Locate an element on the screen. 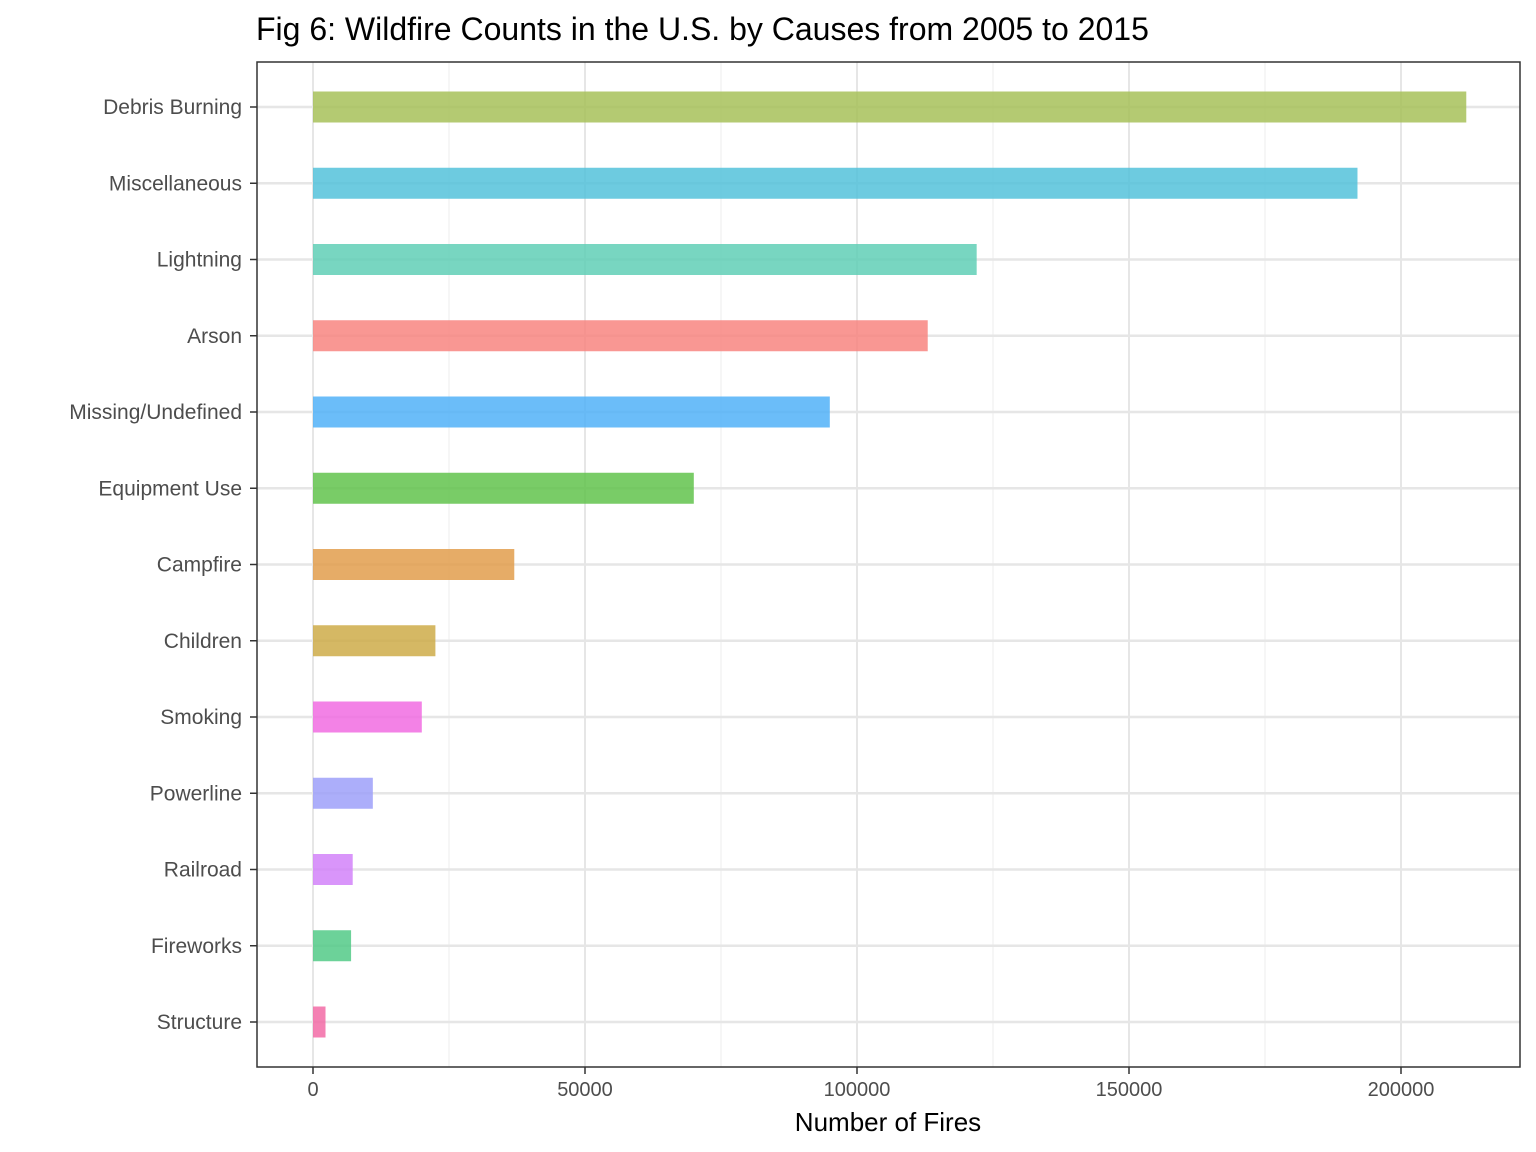  bar-structure is located at coordinates (319, 1022).